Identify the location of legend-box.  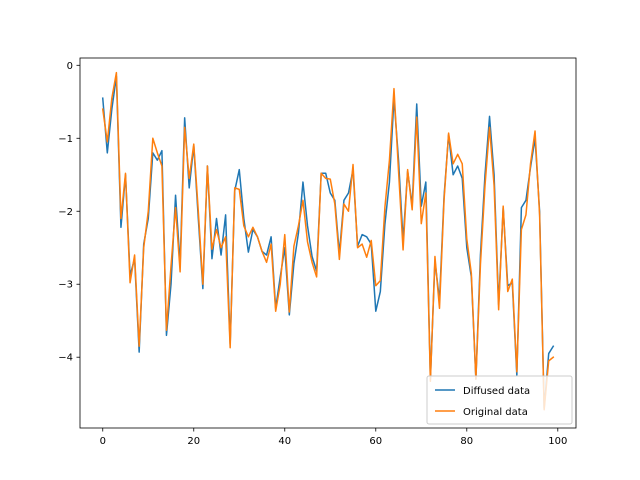
(499, 400).